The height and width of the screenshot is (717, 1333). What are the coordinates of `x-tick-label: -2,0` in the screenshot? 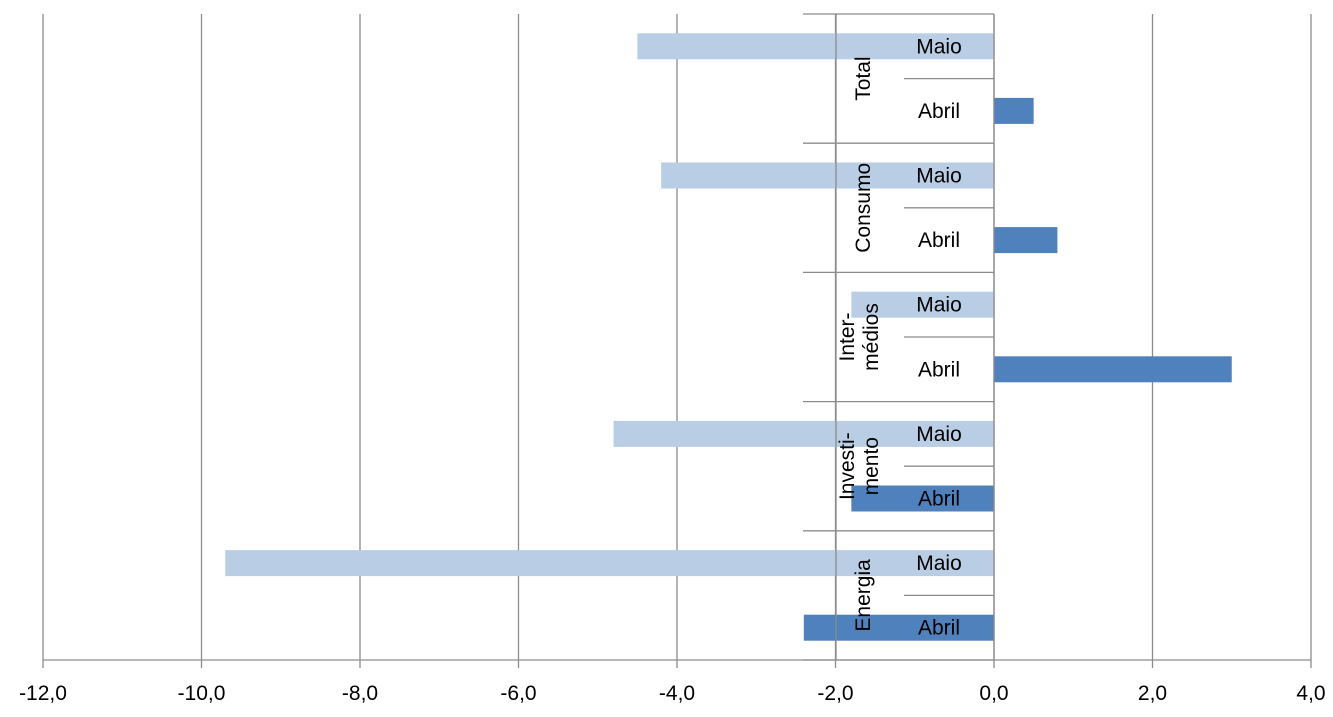 It's located at (835, 693).